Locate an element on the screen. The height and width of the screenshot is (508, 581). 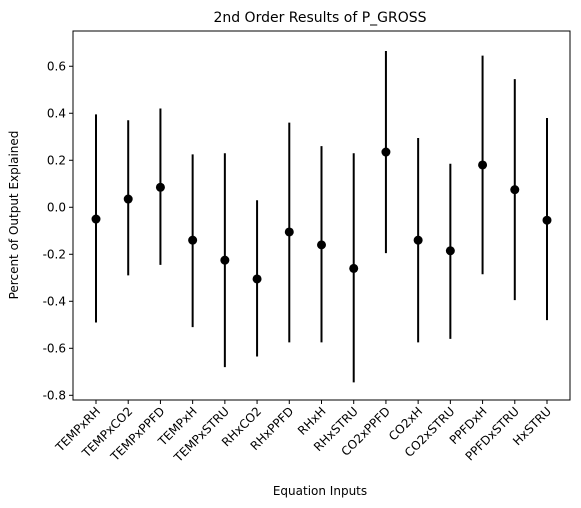
y-tick-label: 0.2 is located at coordinates (56, 160).